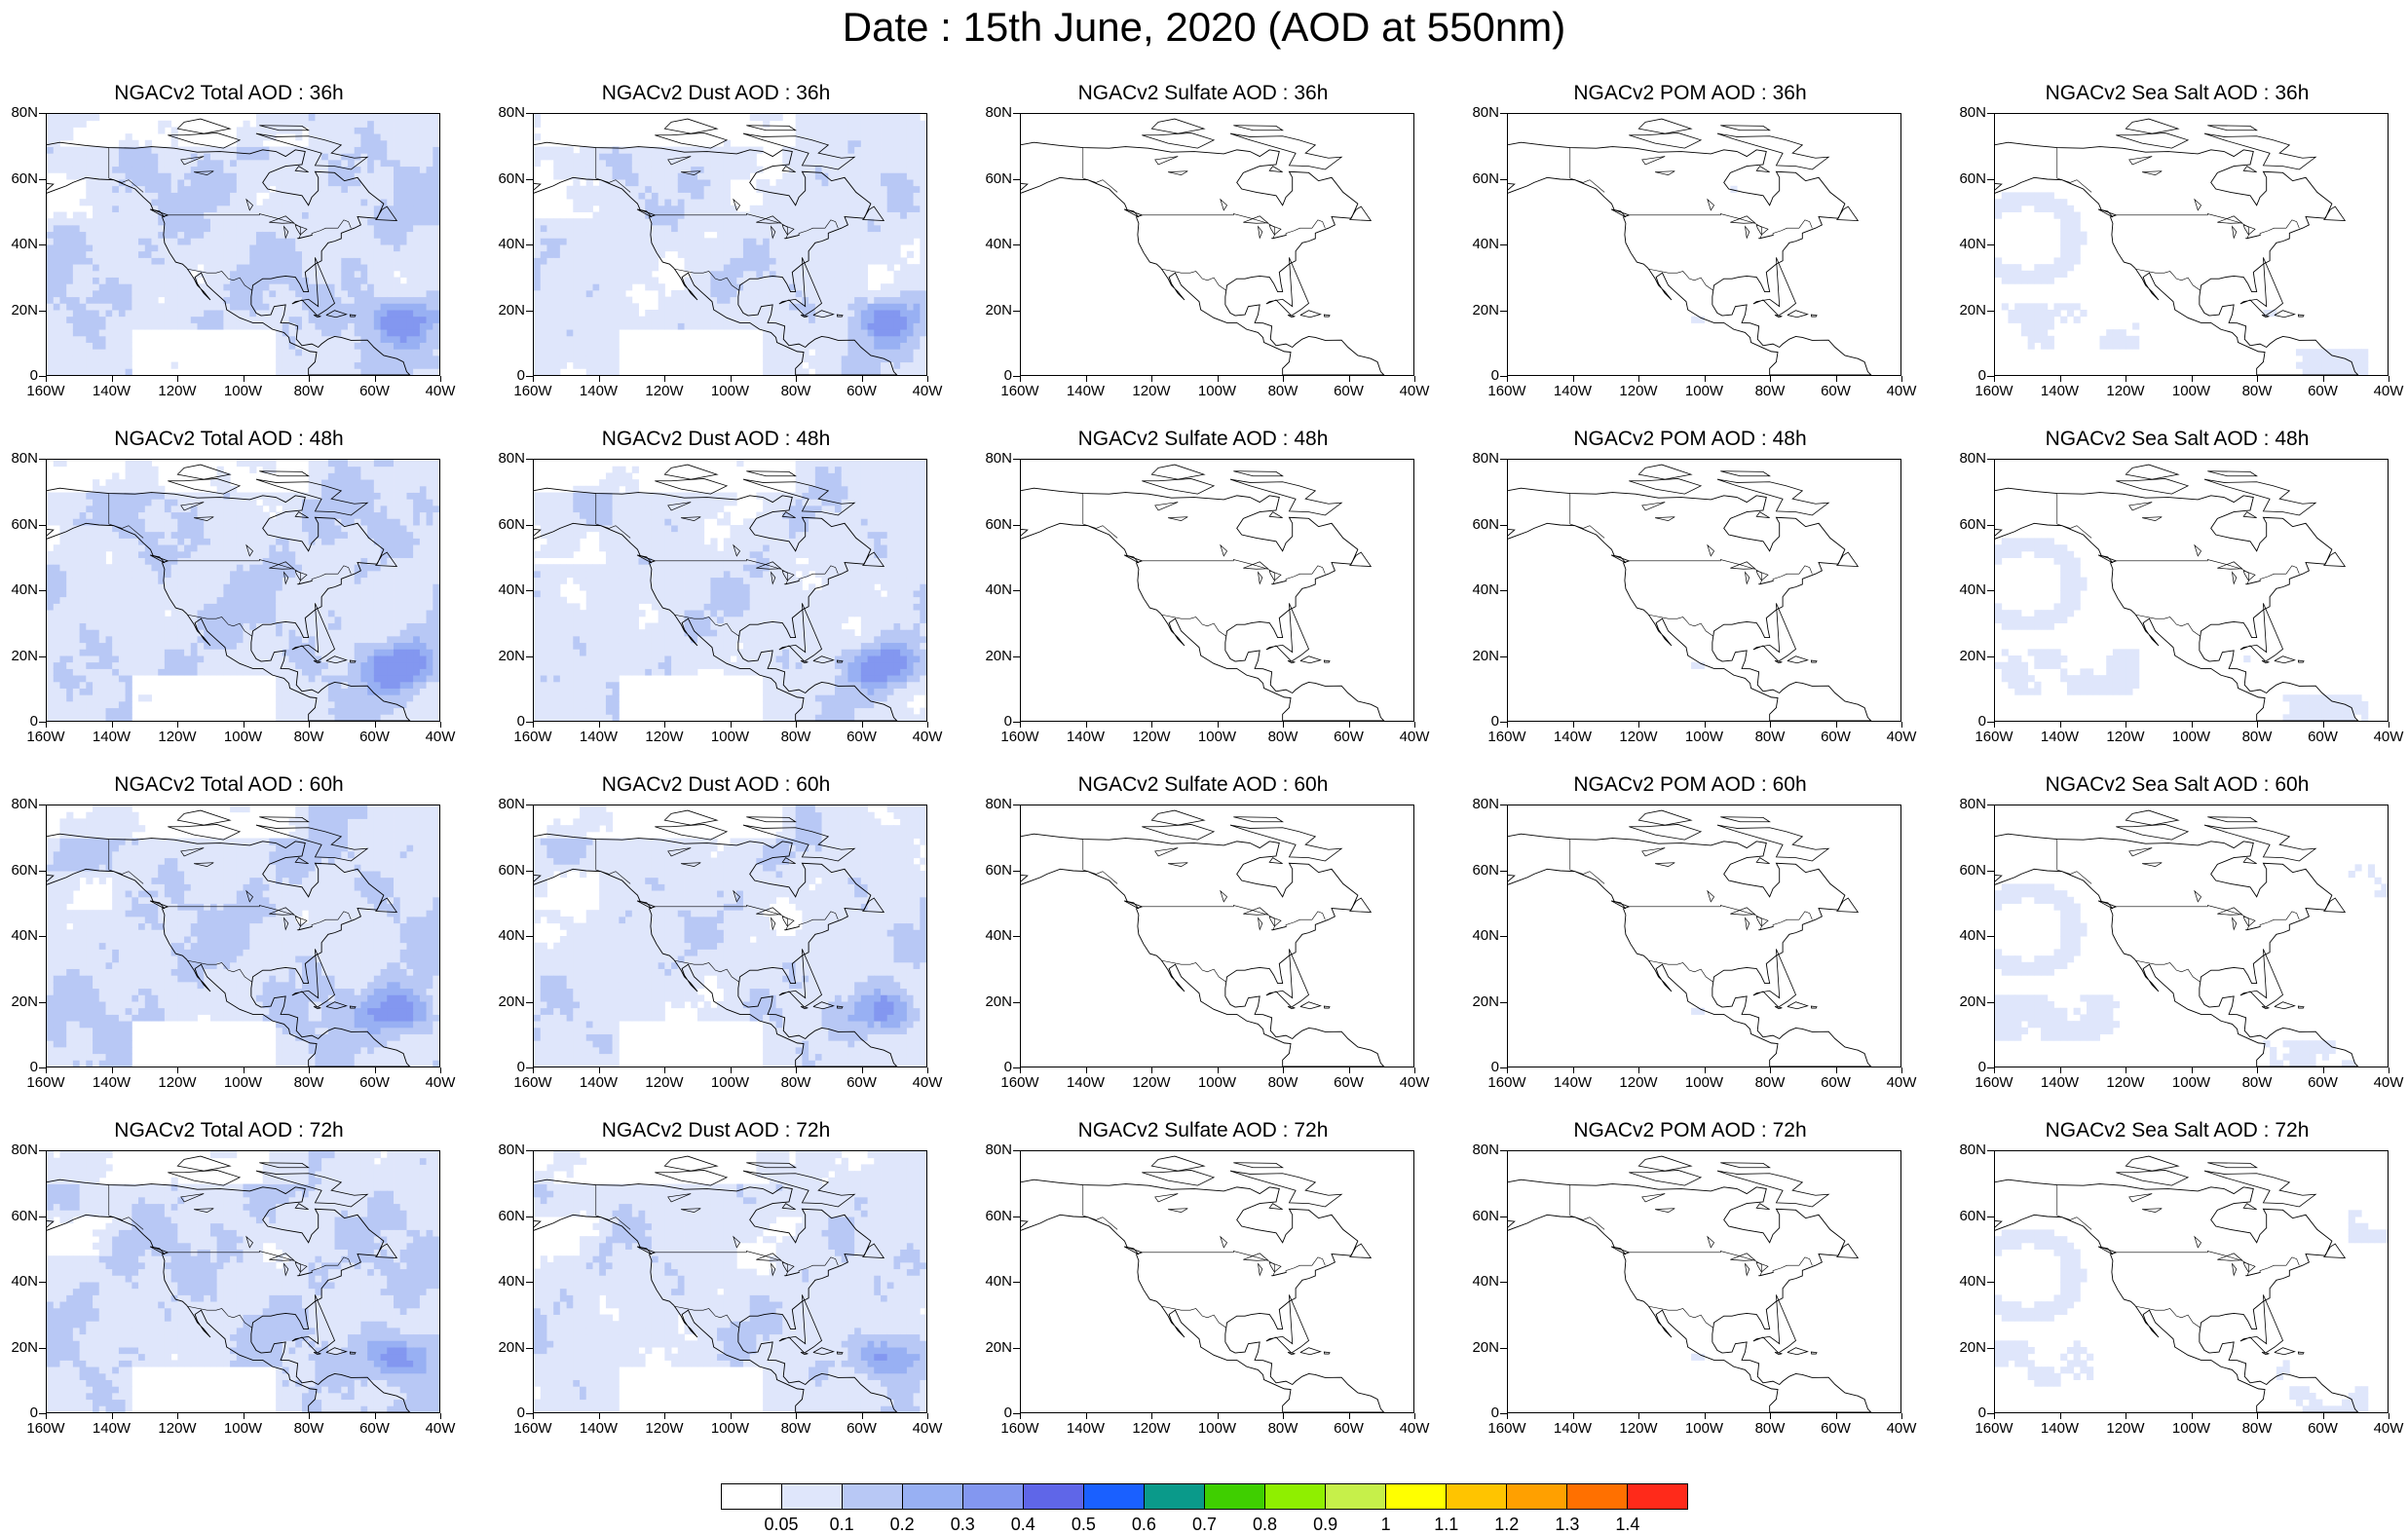 The image size is (2408, 1535). What do you see at coordinates (1016, 312) in the screenshot?
I see `lat-tick-mark` at bounding box center [1016, 312].